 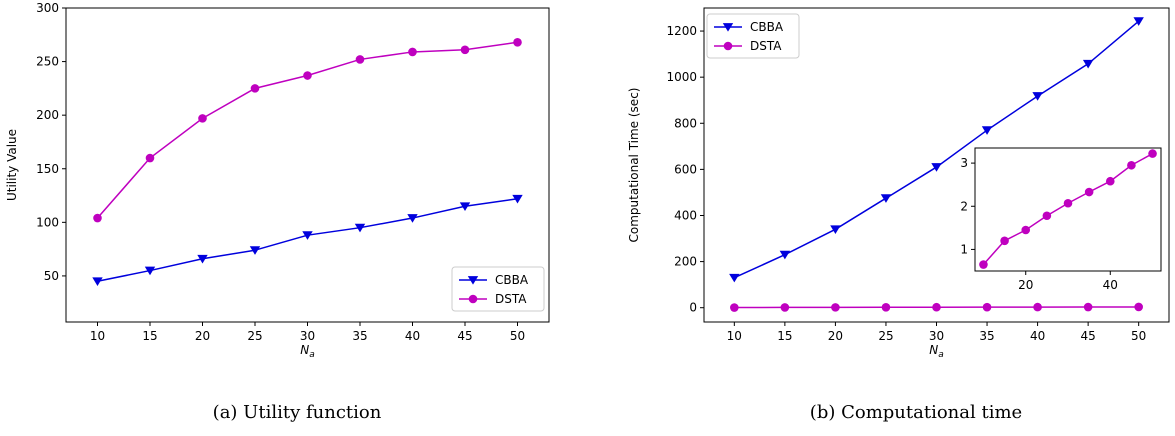 I want to click on inset-y-tick-label: 3, so click(x=964, y=163).